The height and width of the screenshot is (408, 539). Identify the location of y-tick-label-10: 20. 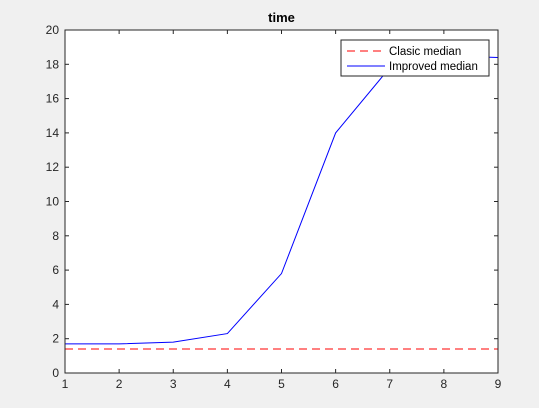
(53, 30).